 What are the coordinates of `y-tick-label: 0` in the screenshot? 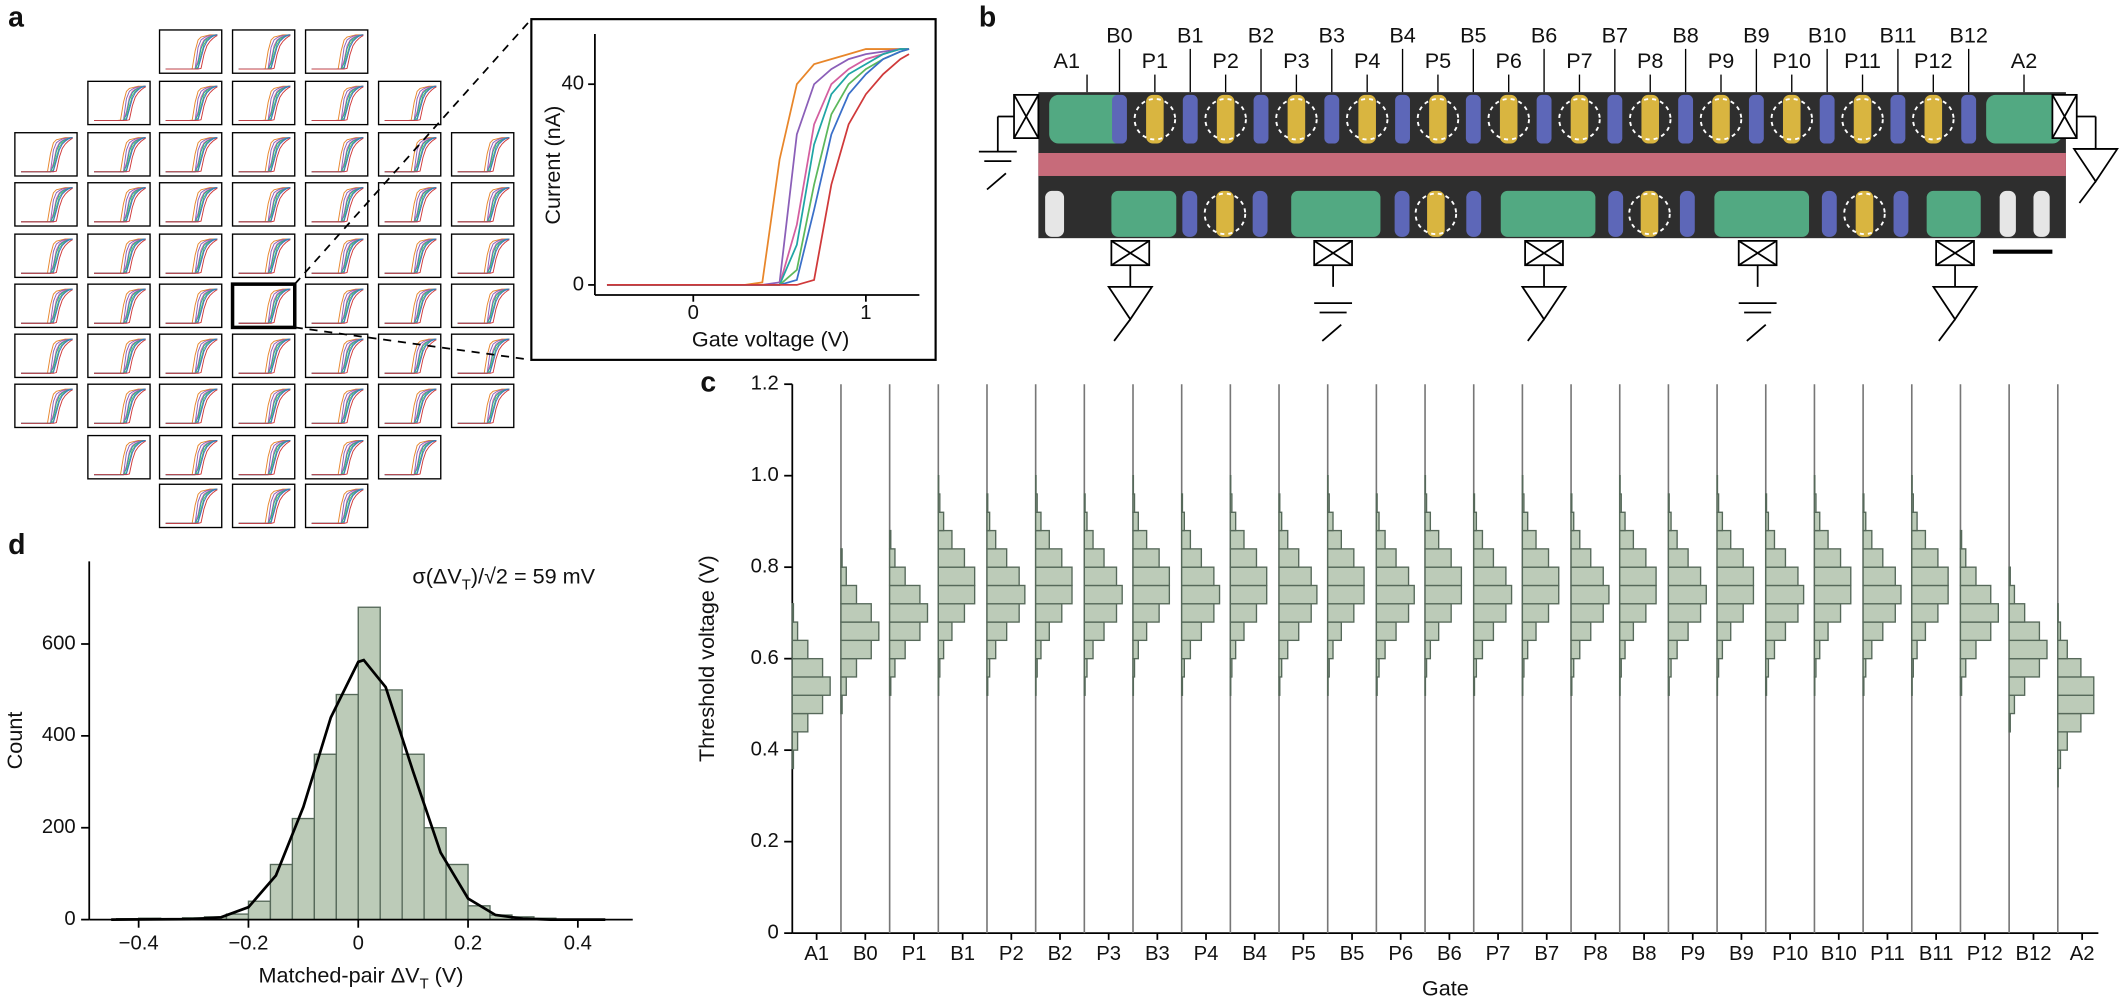 It's located at (69, 919).